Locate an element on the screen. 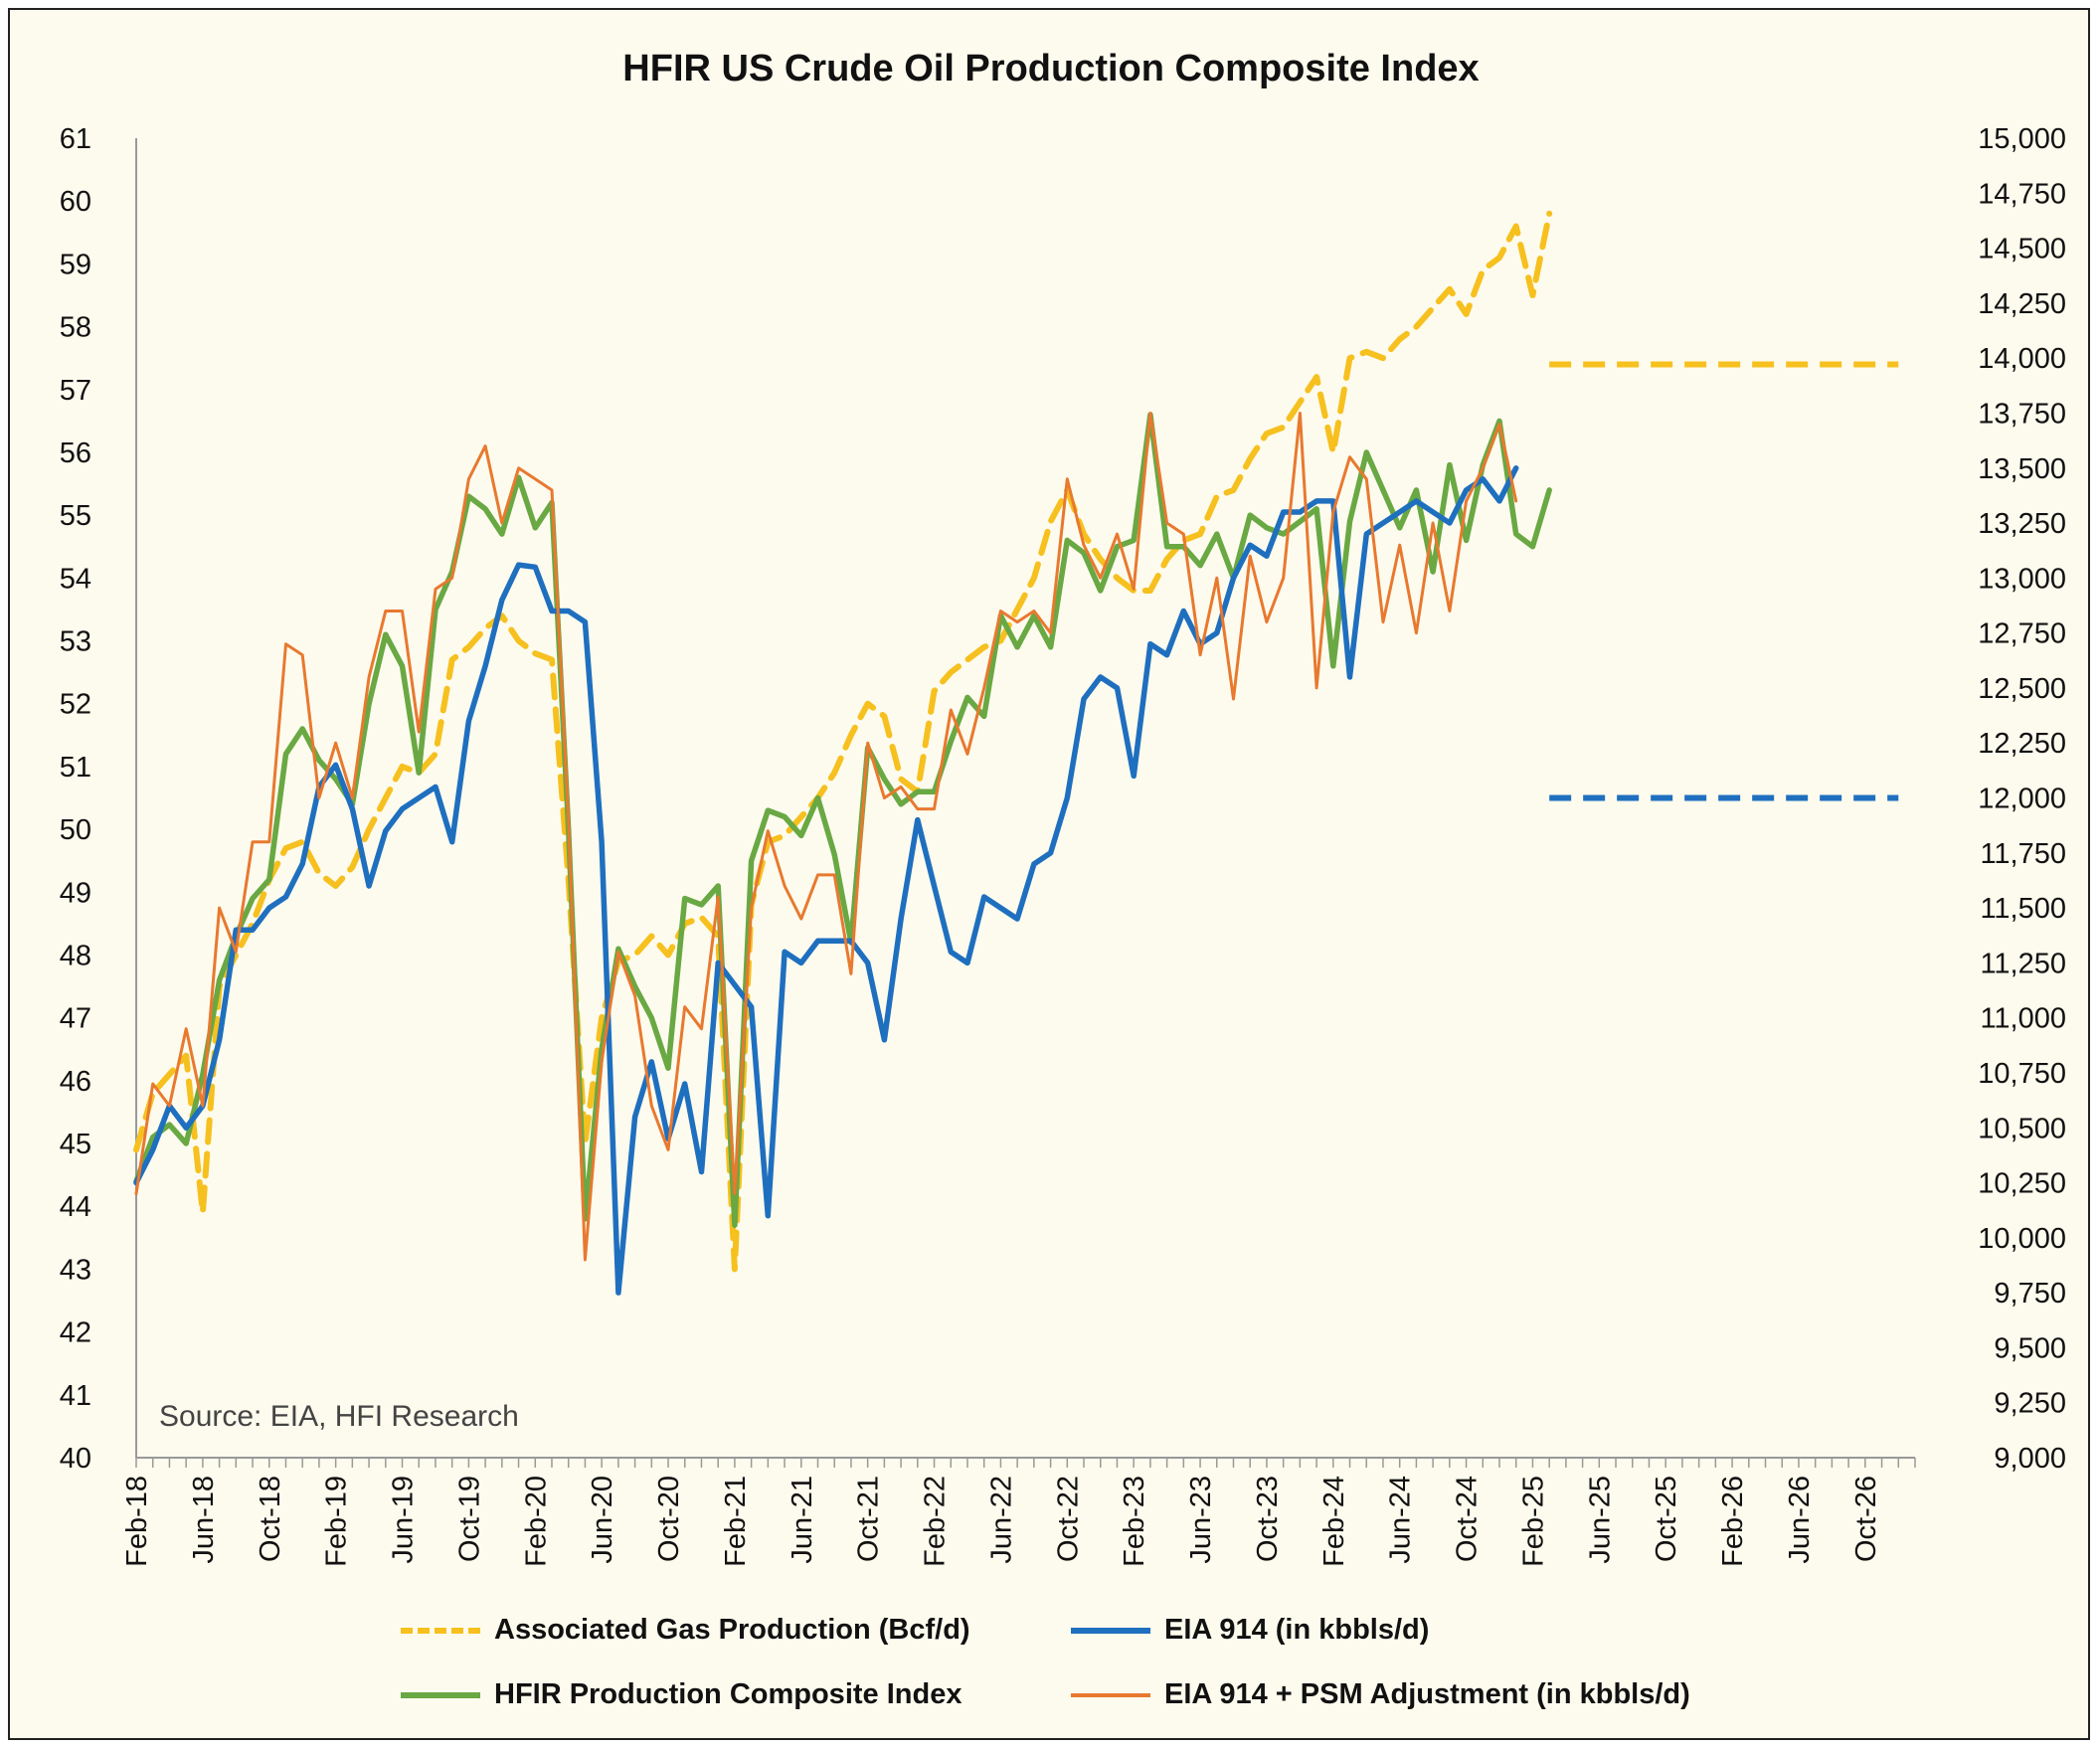 The width and height of the screenshot is (2100, 1750). legend-swatch-eia is located at coordinates (1110, 1631).